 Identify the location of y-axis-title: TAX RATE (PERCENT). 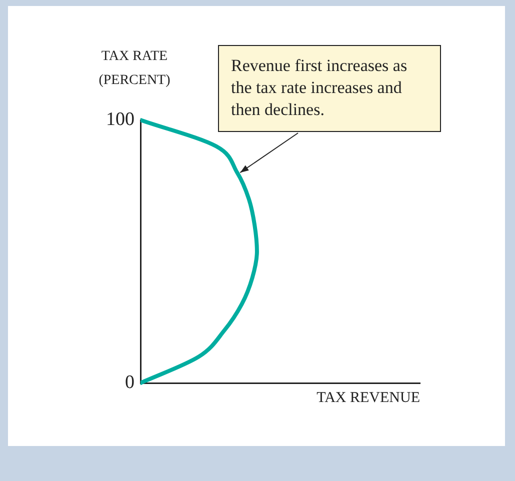
(134, 68).